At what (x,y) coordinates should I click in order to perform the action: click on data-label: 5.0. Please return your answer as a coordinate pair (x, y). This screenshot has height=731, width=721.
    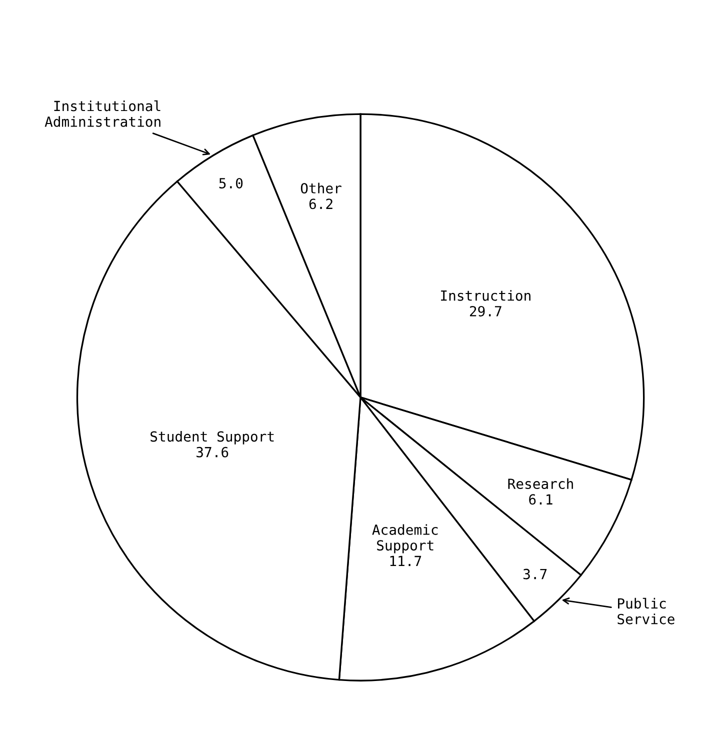
    Looking at the image, I should click on (231, 183).